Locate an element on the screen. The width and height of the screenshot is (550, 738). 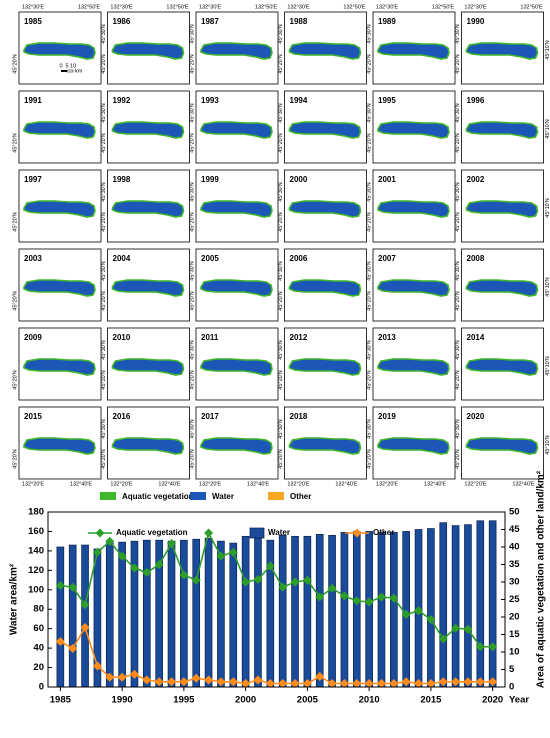
y2-tick-label: 15 is located at coordinates (514, 634).